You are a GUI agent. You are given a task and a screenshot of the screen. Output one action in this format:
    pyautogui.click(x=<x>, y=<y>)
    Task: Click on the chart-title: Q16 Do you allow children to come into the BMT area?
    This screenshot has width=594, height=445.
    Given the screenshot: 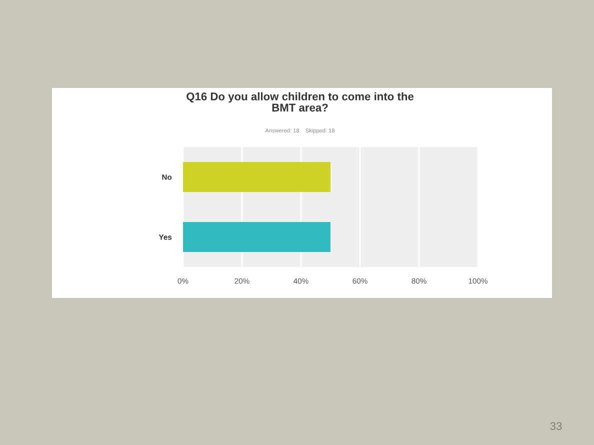 What is the action you would take?
    pyautogui.click(x=300, y=102)
    